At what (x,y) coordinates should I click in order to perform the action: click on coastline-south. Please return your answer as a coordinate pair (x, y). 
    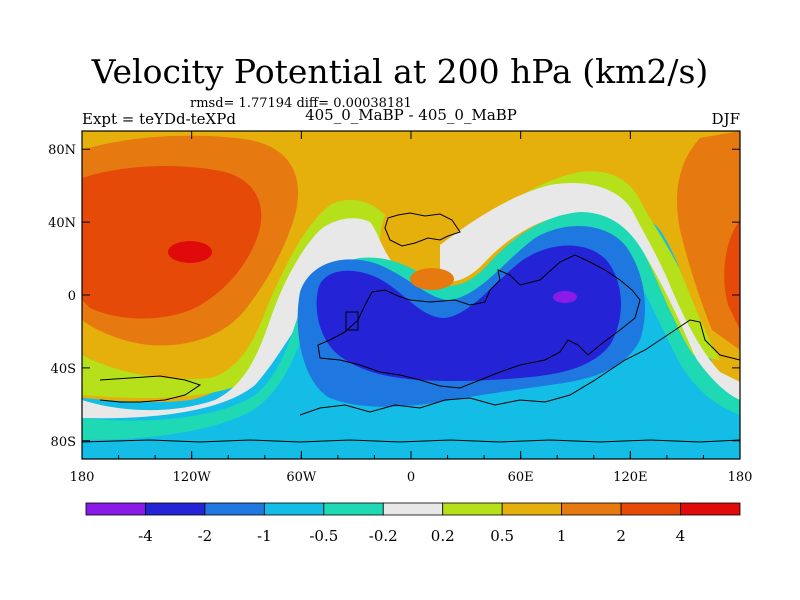
    Looking at the image, I should click on (519, 367).